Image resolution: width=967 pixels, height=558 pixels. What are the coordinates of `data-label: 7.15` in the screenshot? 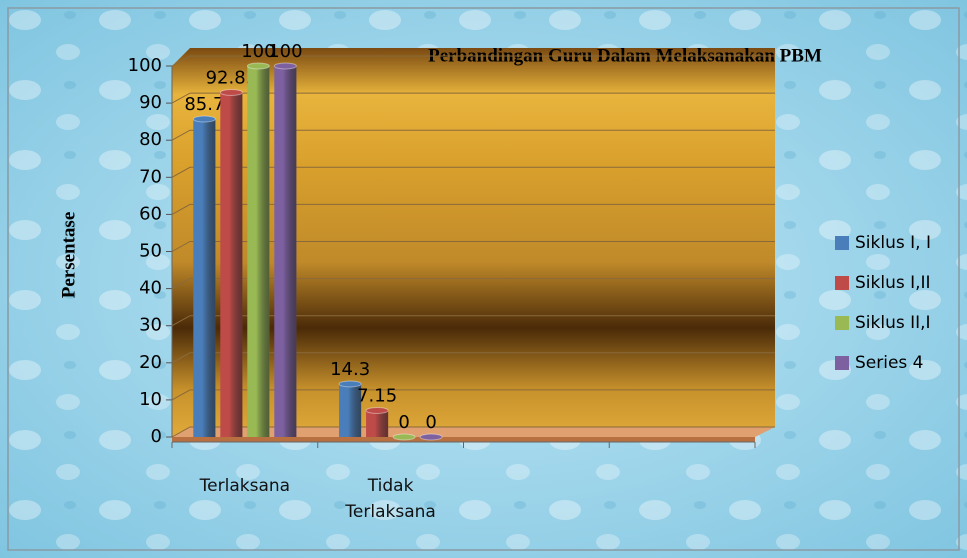 It's located at (377, 395).